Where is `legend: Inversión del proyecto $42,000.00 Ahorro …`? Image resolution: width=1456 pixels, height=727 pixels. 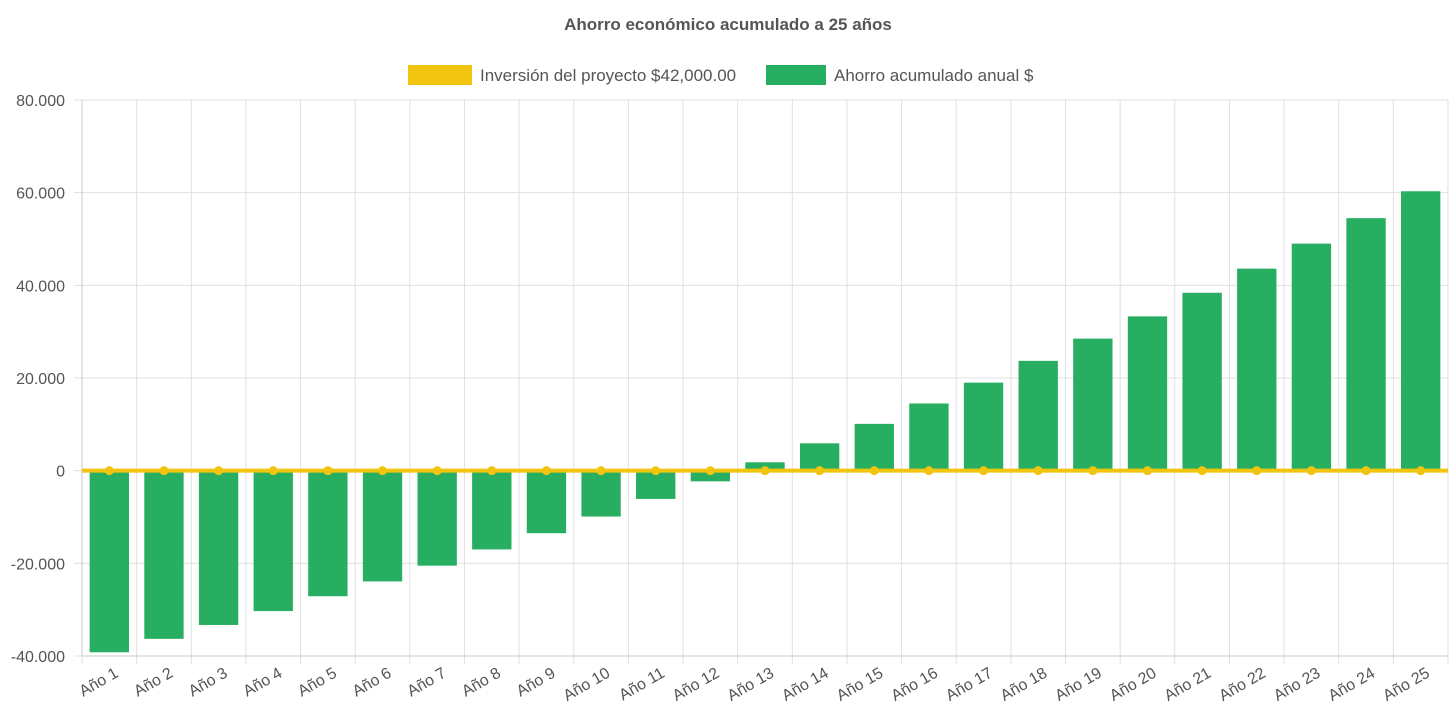 legend: Inversión del proyecto $42,000.00 Ahorro … is located at coordinates (721, 75).